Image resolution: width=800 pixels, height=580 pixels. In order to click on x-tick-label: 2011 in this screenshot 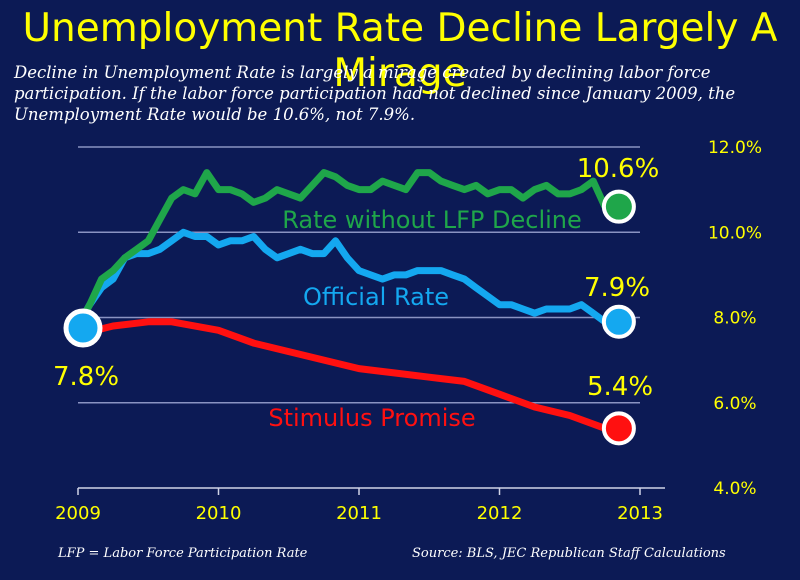, I will do `click(359, 513)`.